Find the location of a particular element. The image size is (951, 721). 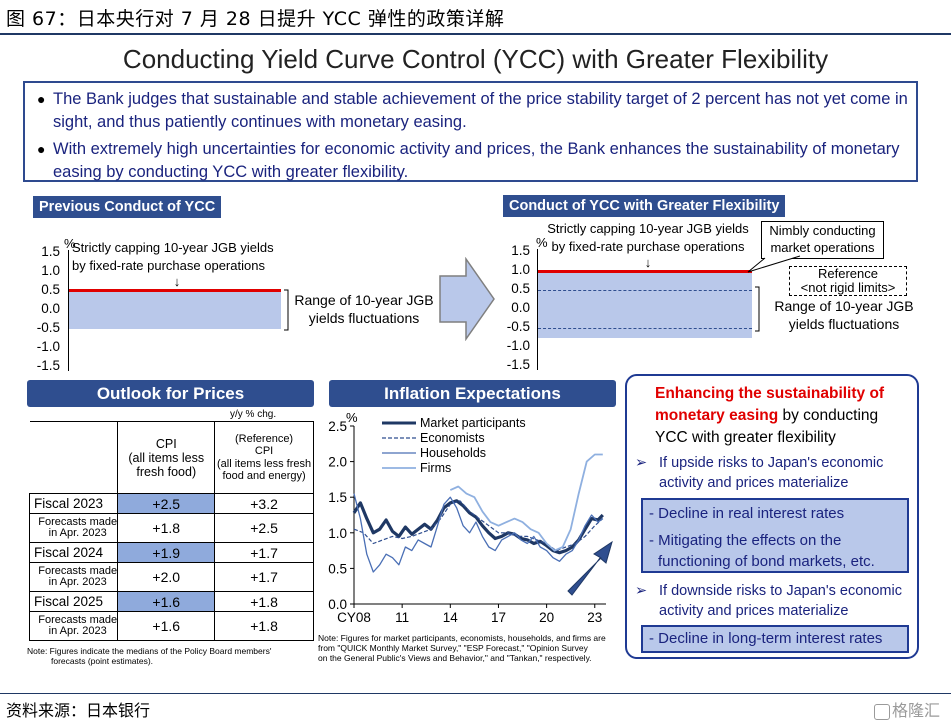

bottom-divider is located at coordinates (475, 693).